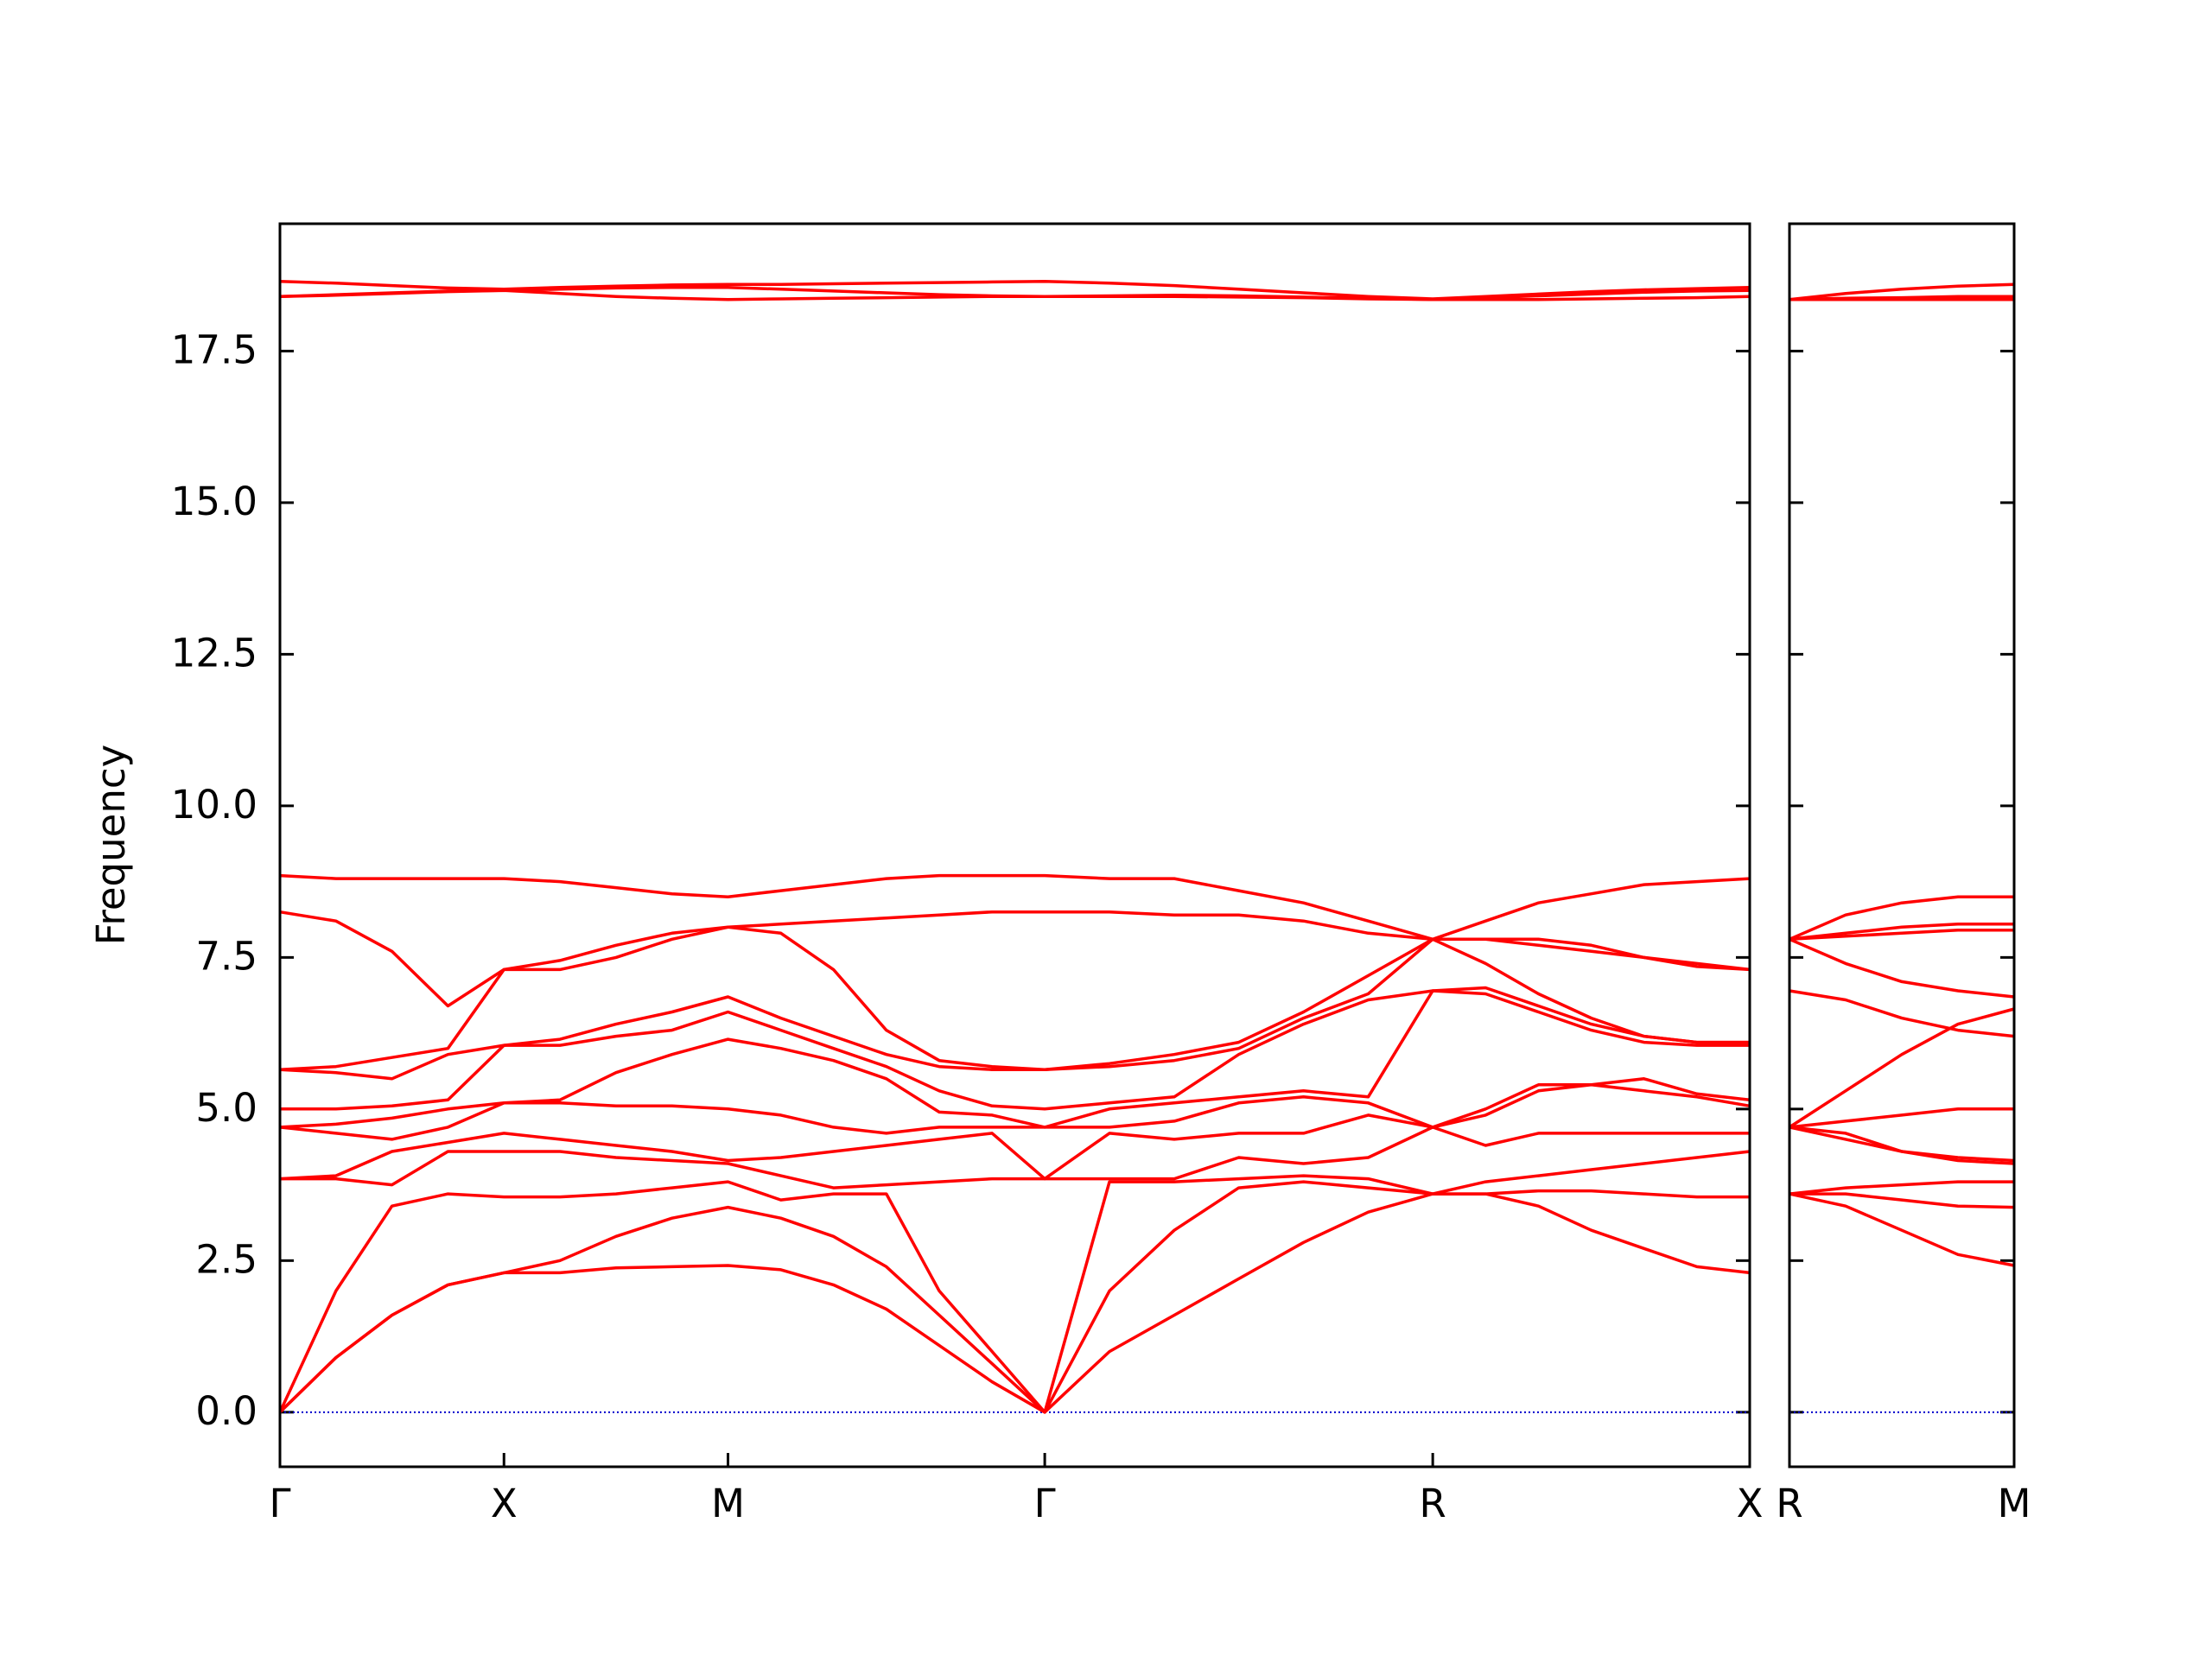  I want to click on y-tick-label: 15.0, so click(214, 501).